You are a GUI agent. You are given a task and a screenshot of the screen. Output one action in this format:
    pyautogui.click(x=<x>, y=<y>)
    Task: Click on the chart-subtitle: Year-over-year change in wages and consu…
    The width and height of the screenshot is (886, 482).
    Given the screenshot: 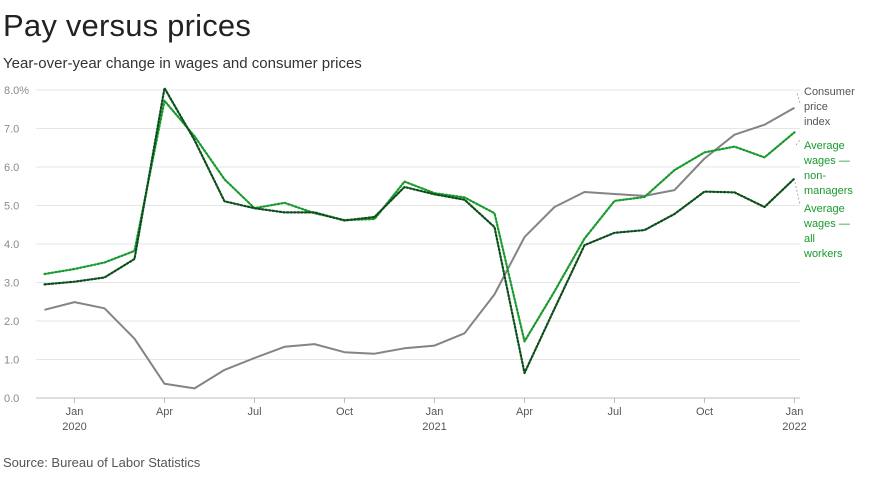 What is the action you would take?
    pyautogui.click(x=182, y=63)
    